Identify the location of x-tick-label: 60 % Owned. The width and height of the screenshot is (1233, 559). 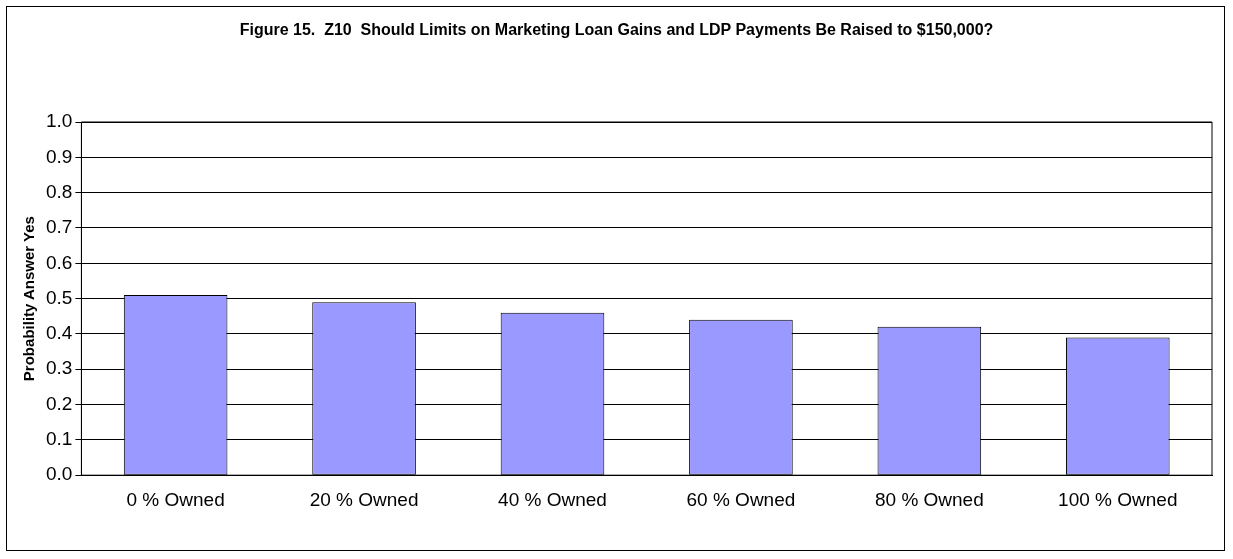
(741, 499).